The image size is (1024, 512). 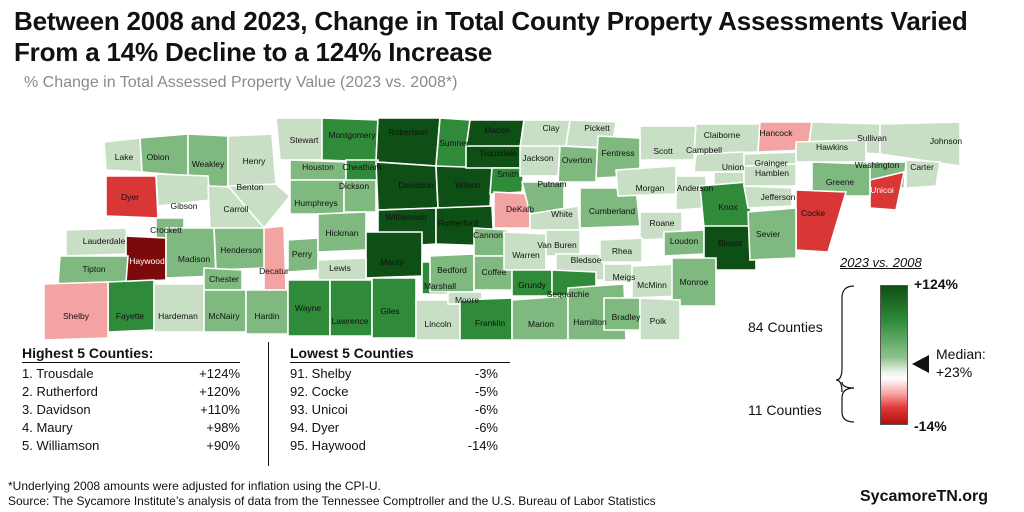 I want to click on county-label: Lauderdale, so click(x=104, y=241).